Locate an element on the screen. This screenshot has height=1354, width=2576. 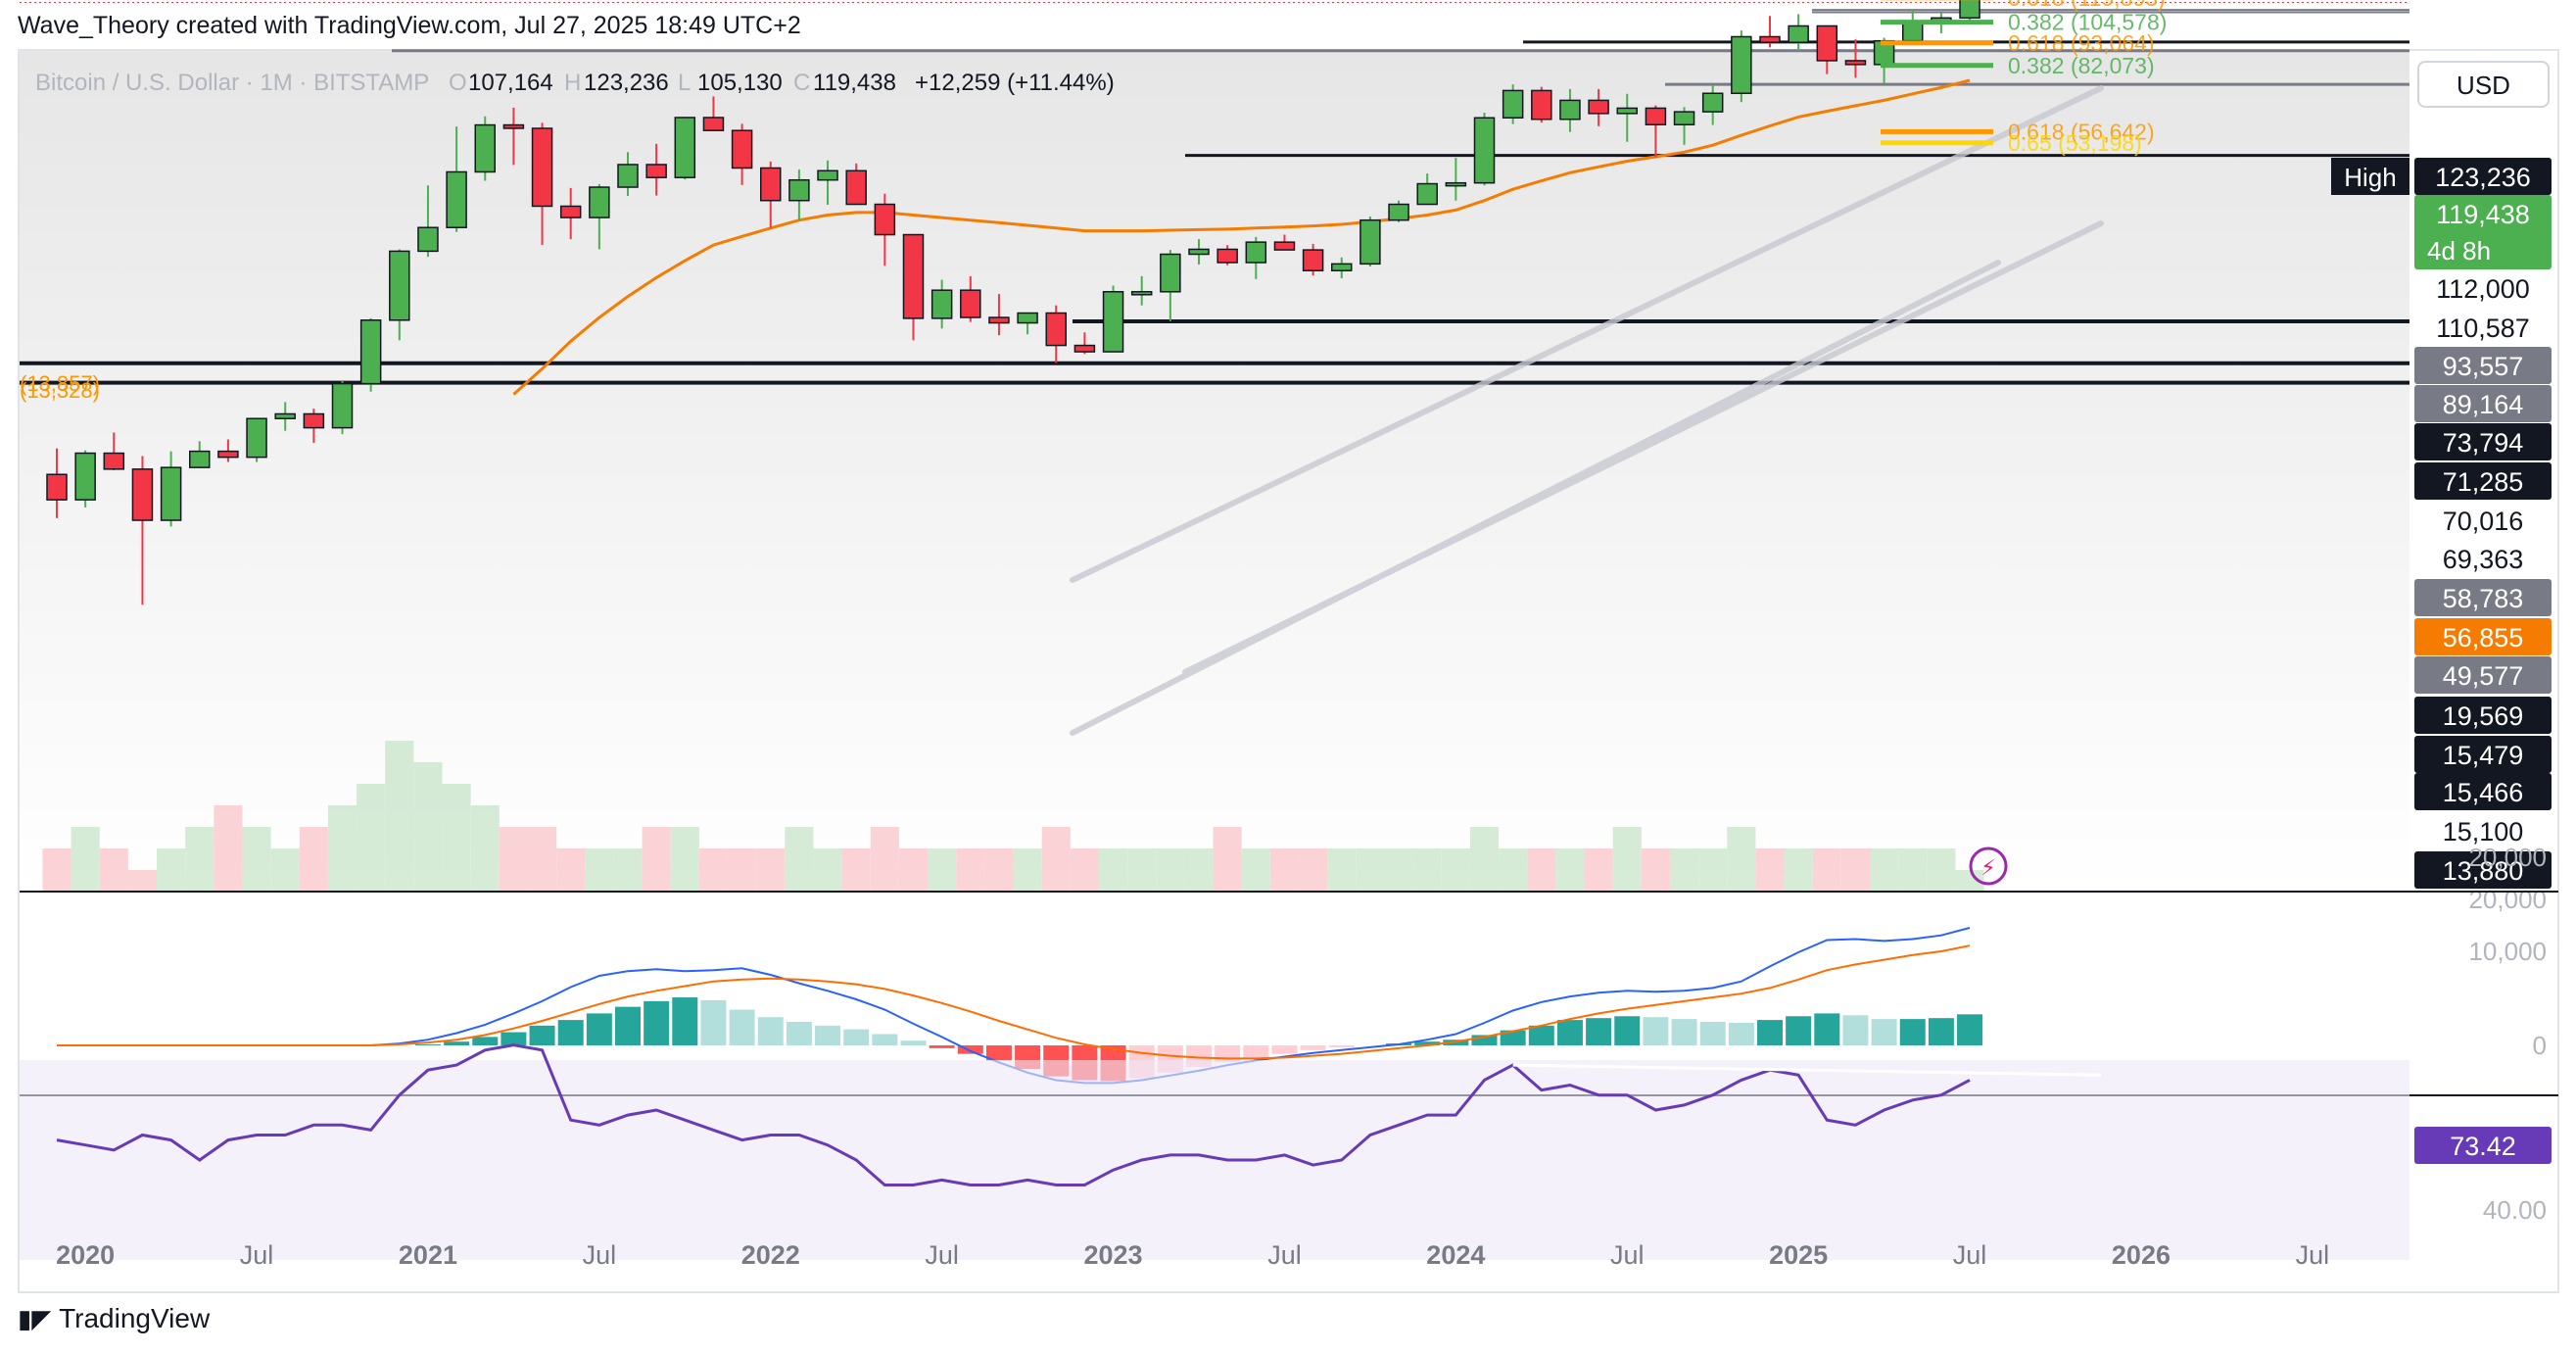
price-label: 70,016 is located at coordinates (2483, 521).